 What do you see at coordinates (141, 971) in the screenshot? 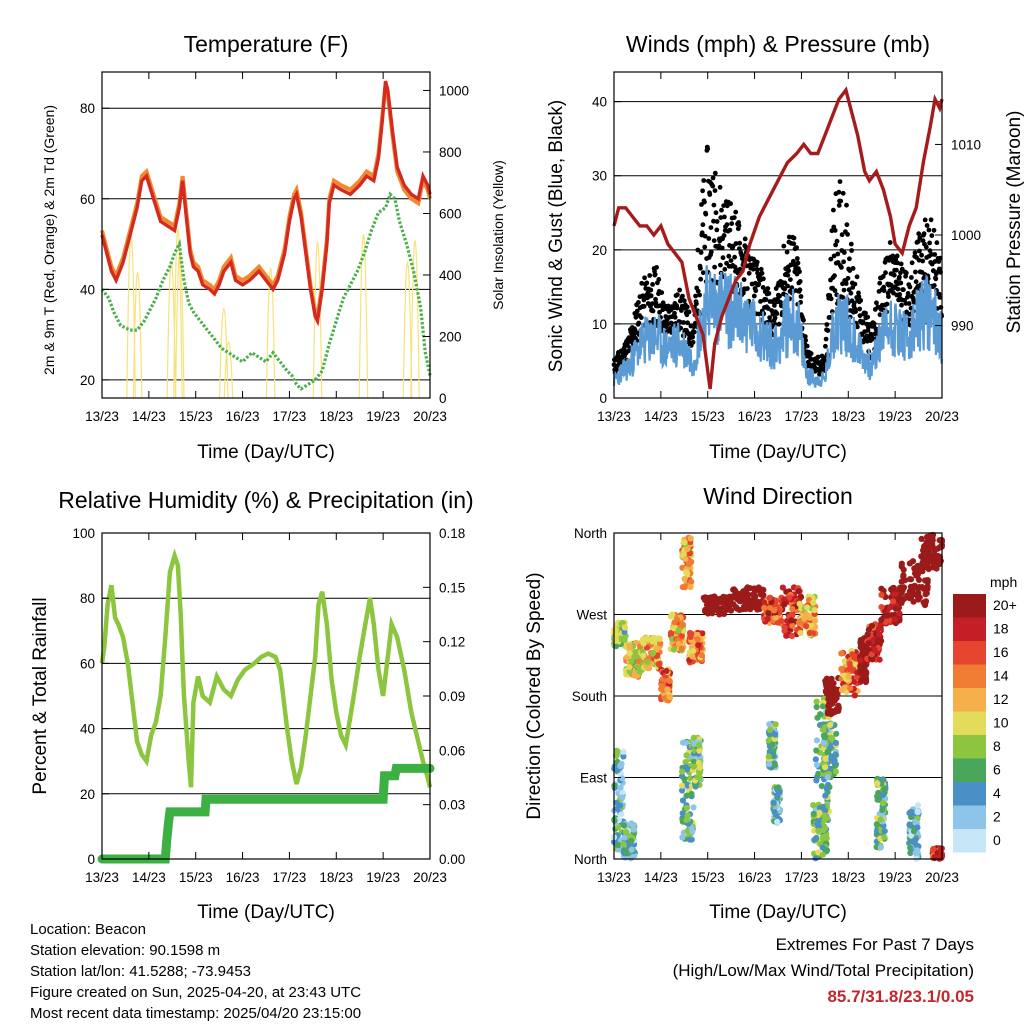
I see `station-latlon: Station lat/lon: 41.5288; -73.9453` at bounding box center [141, 971].